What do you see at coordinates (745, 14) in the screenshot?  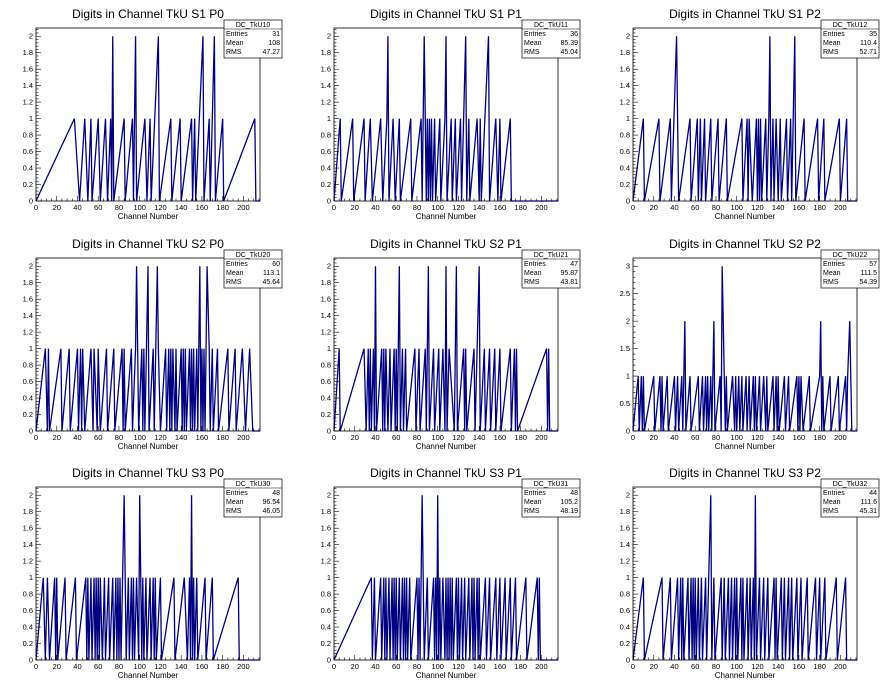 I see `histogram-title: Digits in Channel TkU S1 P2` at bounding box center [745, 14].